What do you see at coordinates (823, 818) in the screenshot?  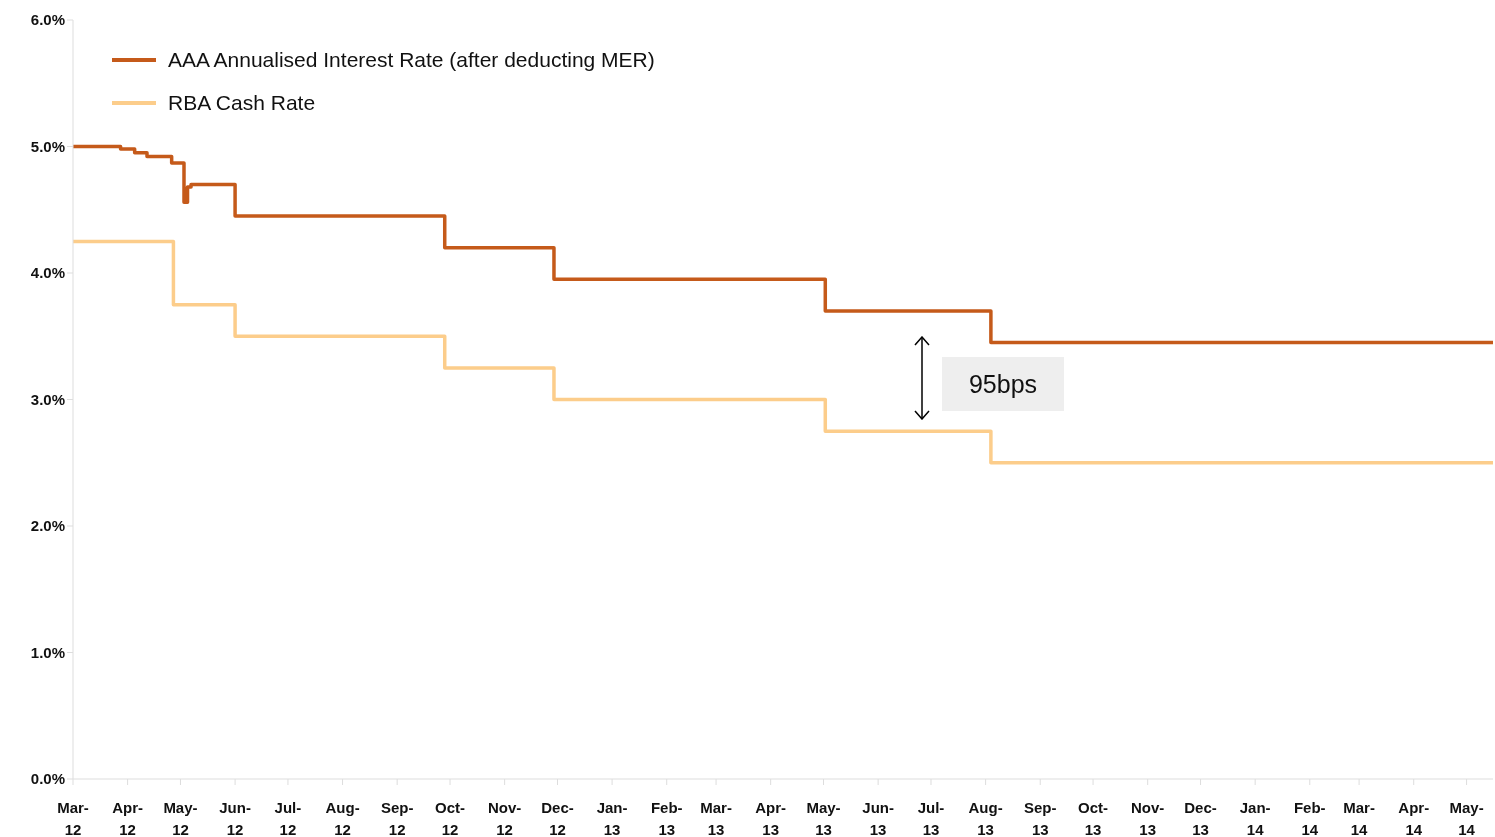 I see `x-tick-label: May-13` at bounding box center [823, 818].